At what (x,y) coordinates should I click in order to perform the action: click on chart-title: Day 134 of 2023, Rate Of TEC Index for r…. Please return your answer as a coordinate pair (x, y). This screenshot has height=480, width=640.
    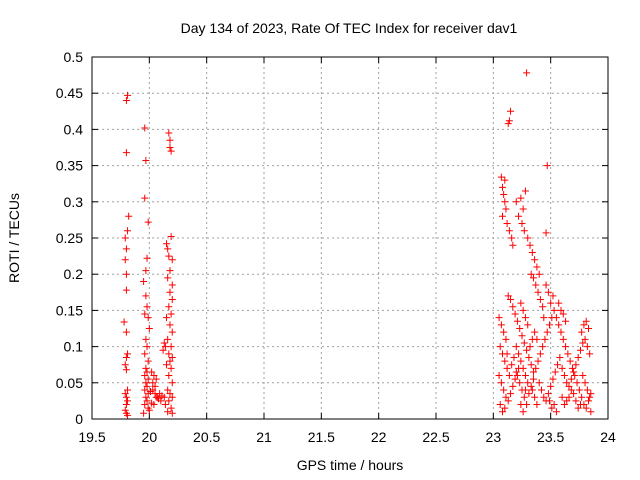
    Looking at the image, I should click on (349, 28).